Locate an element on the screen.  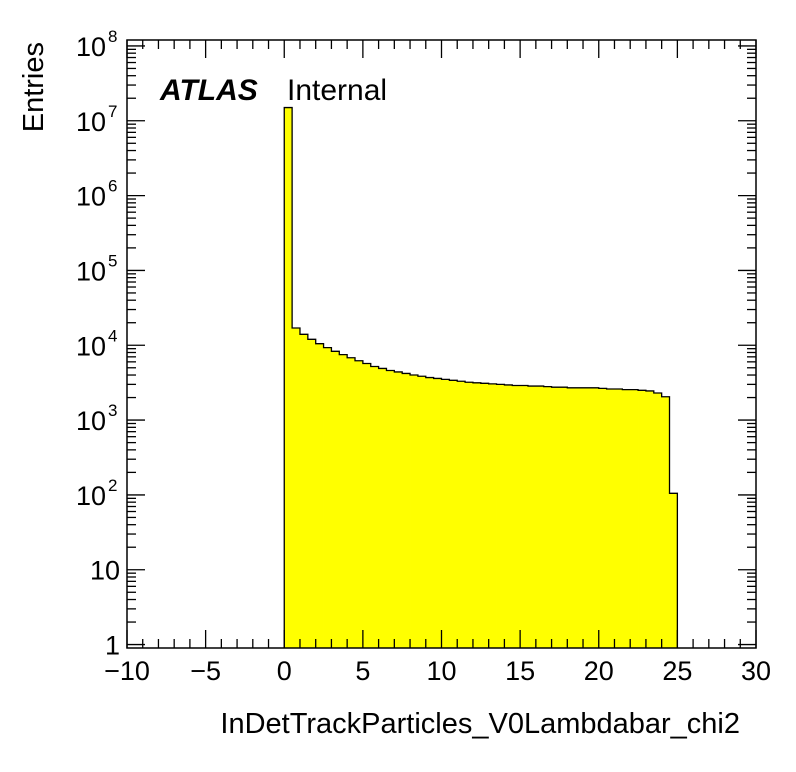
x-tick-label: 0 is located at coordinates (284, 671).